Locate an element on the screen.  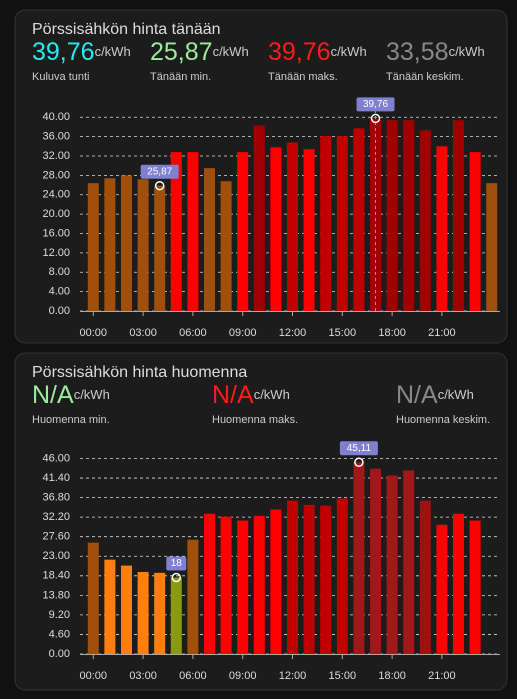
y-tick-label: 28.00 is located at coordinates (56, 175).